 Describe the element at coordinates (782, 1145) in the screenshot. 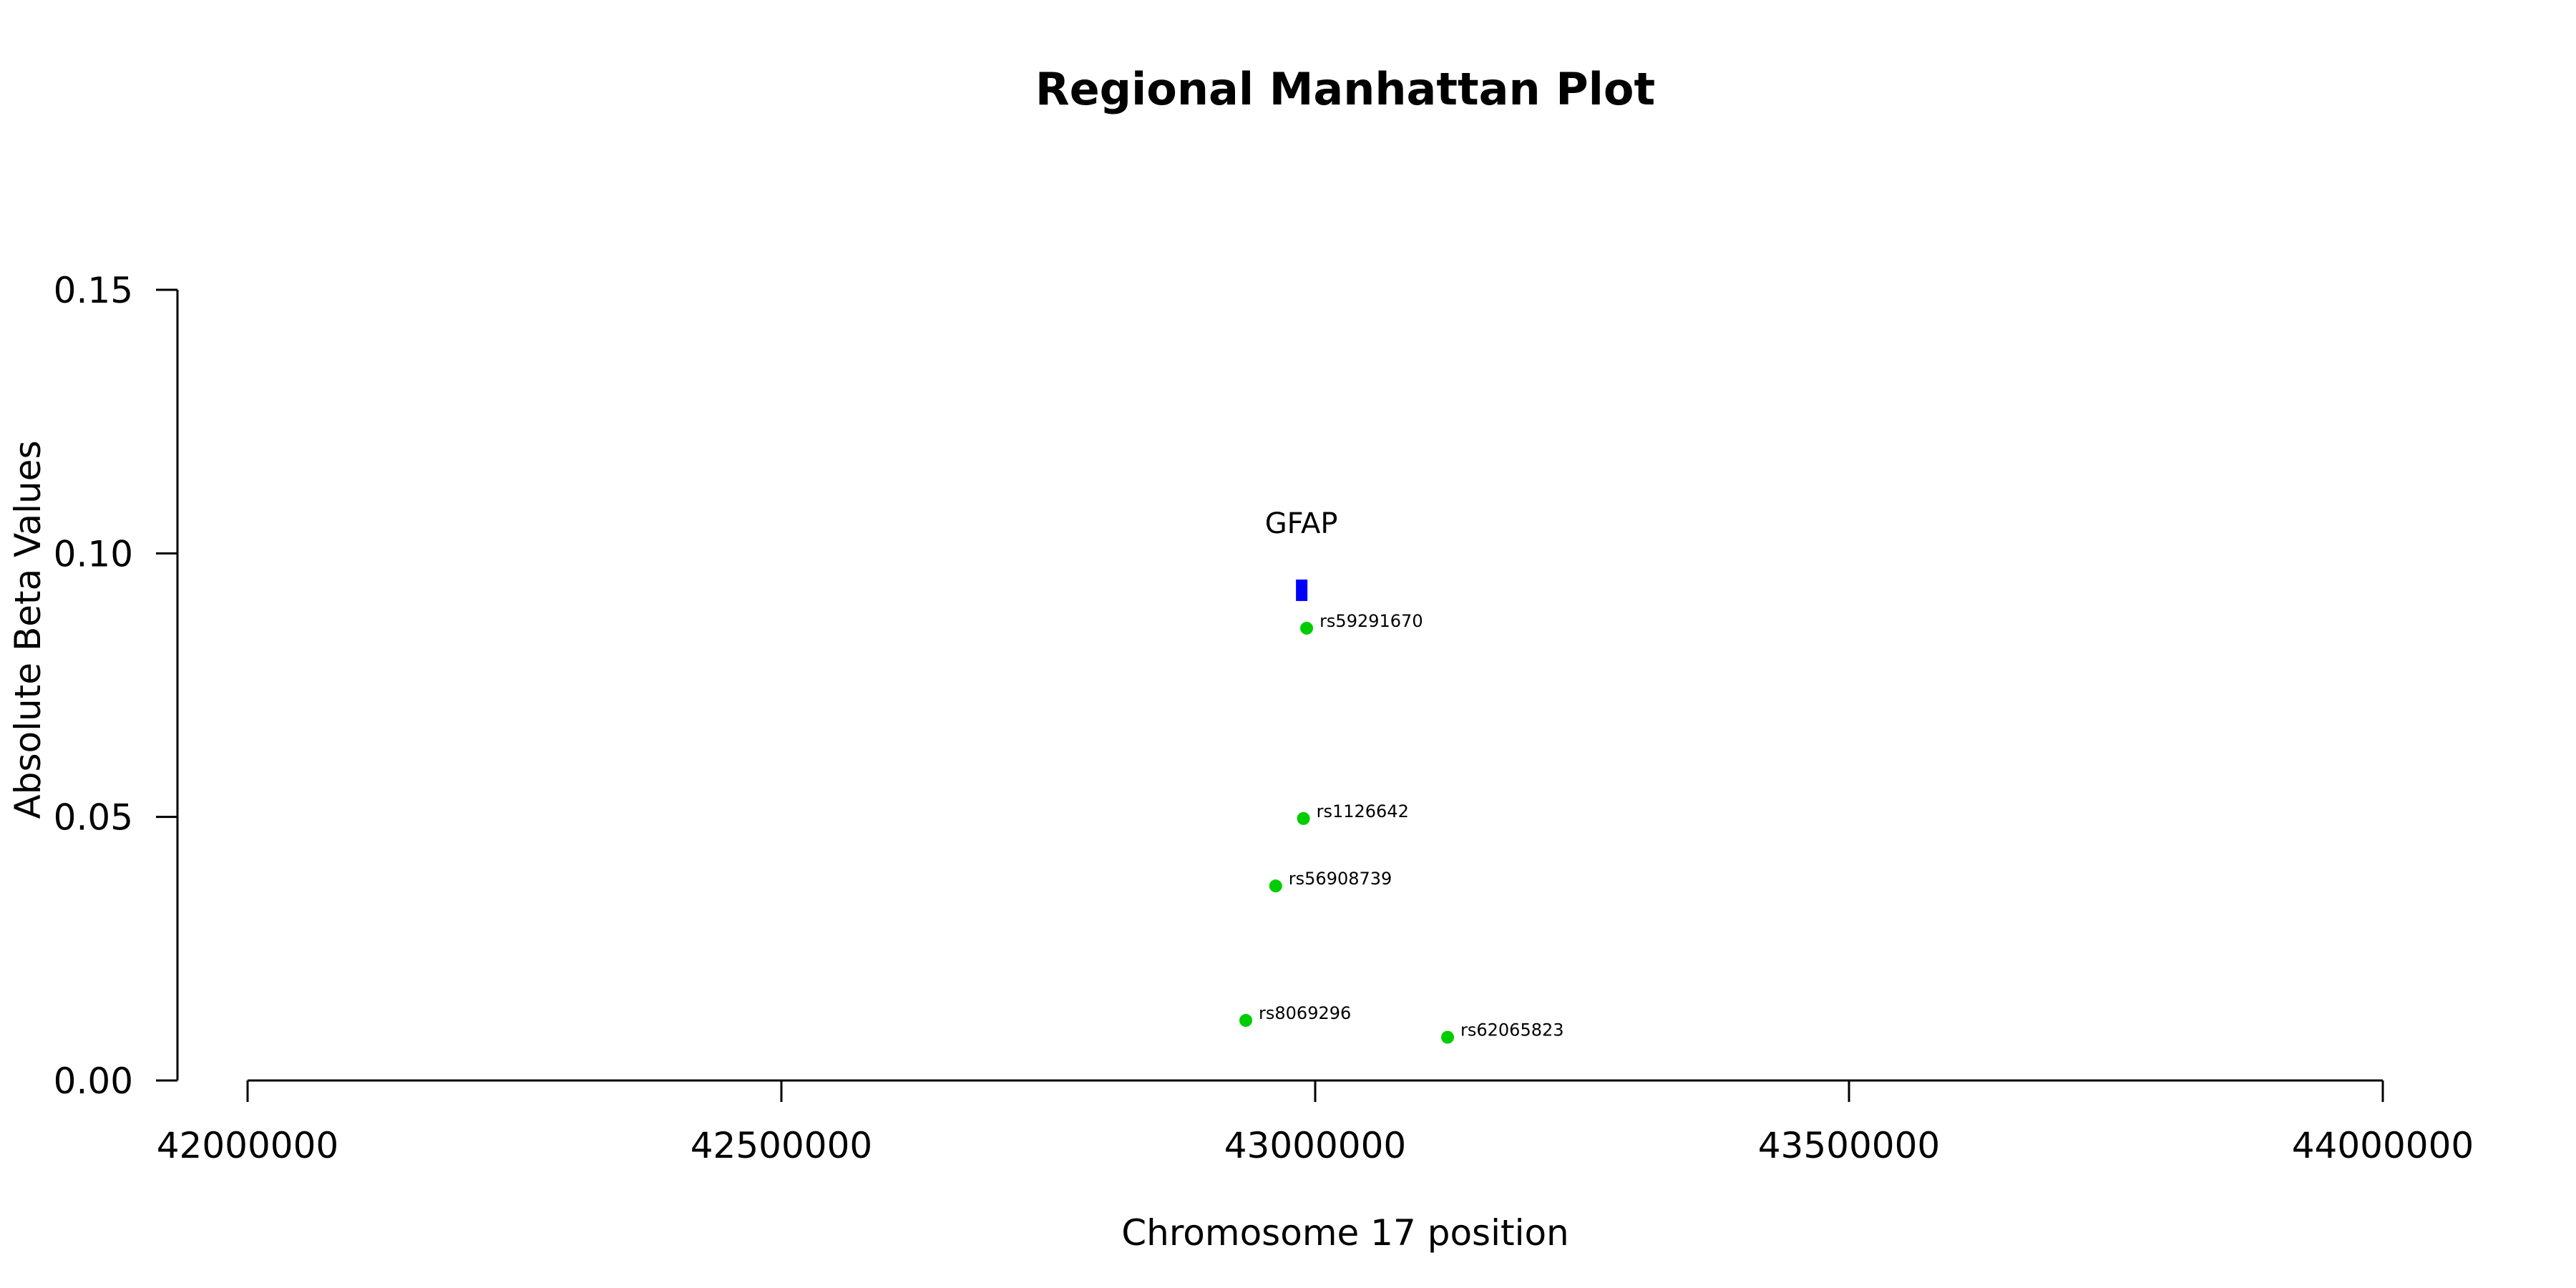

I see `x-tick-label: 42500000` at that location.